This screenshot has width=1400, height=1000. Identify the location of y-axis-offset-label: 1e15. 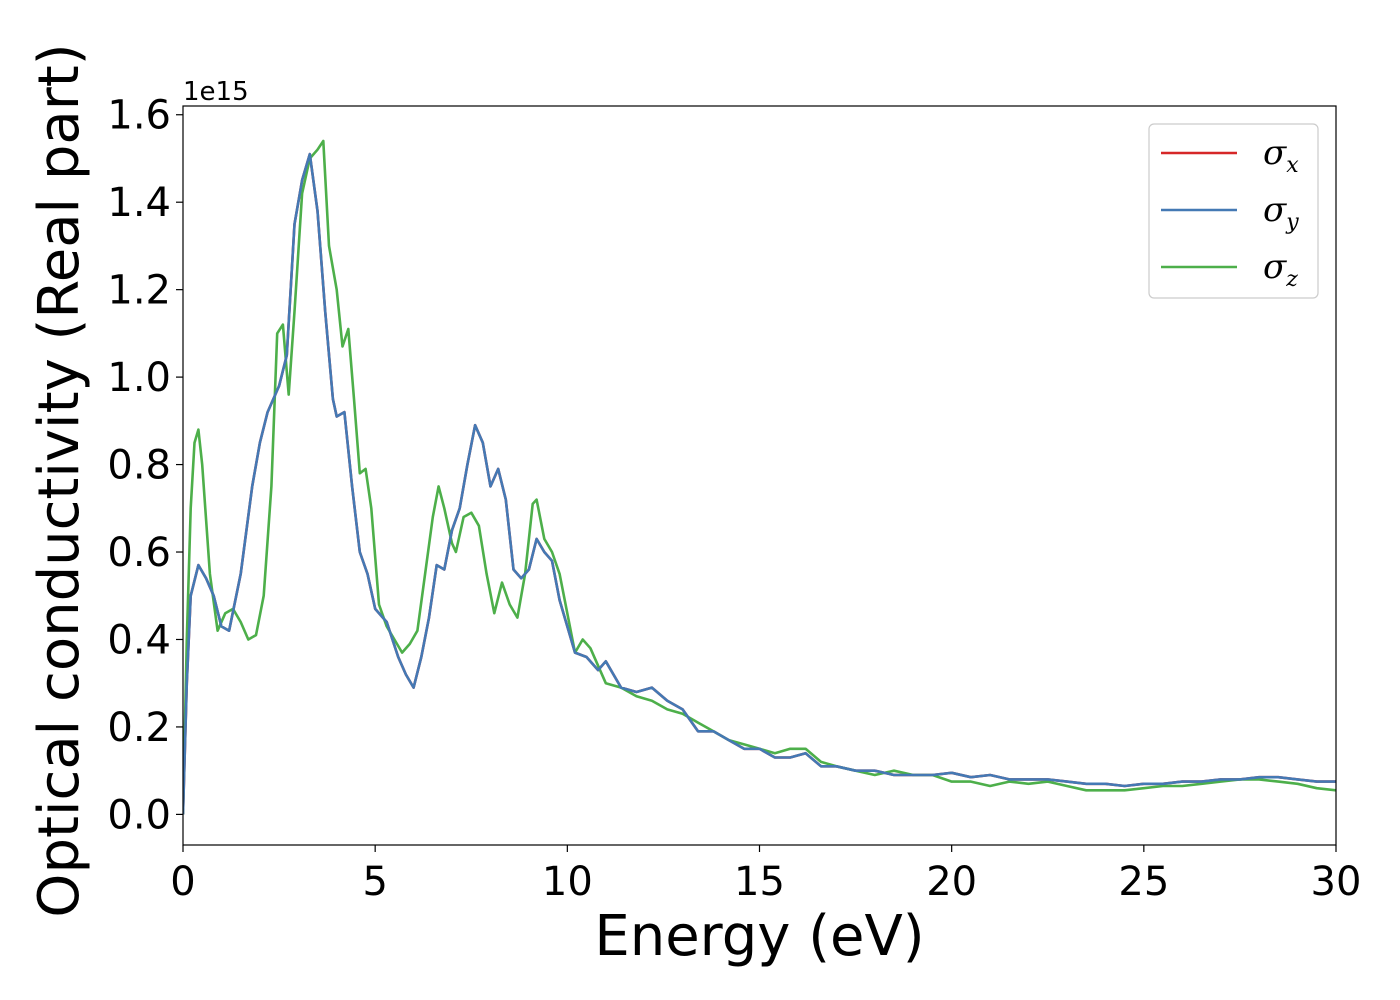
(216, 92).